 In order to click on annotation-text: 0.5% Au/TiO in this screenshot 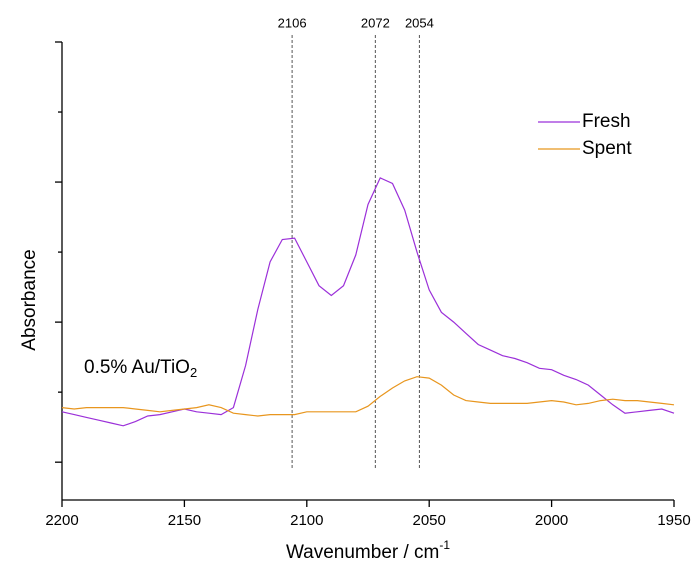, I will do `click(137, 367)`.